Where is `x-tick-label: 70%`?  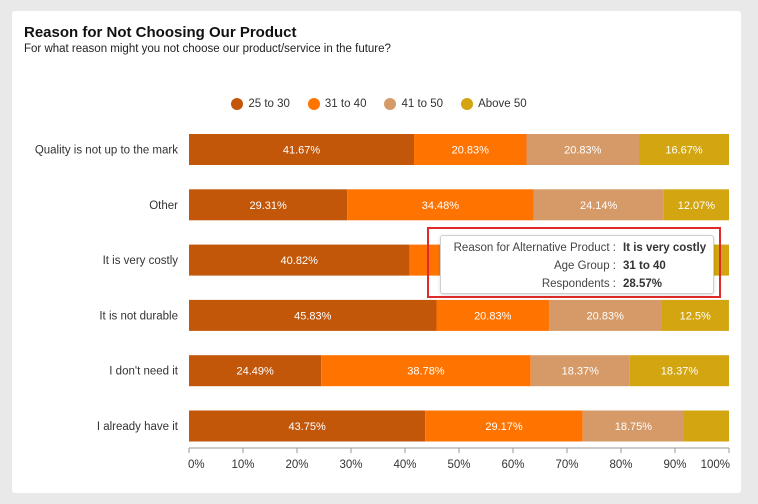 x-tick-label: 70% is located at coordinates (566, 465).